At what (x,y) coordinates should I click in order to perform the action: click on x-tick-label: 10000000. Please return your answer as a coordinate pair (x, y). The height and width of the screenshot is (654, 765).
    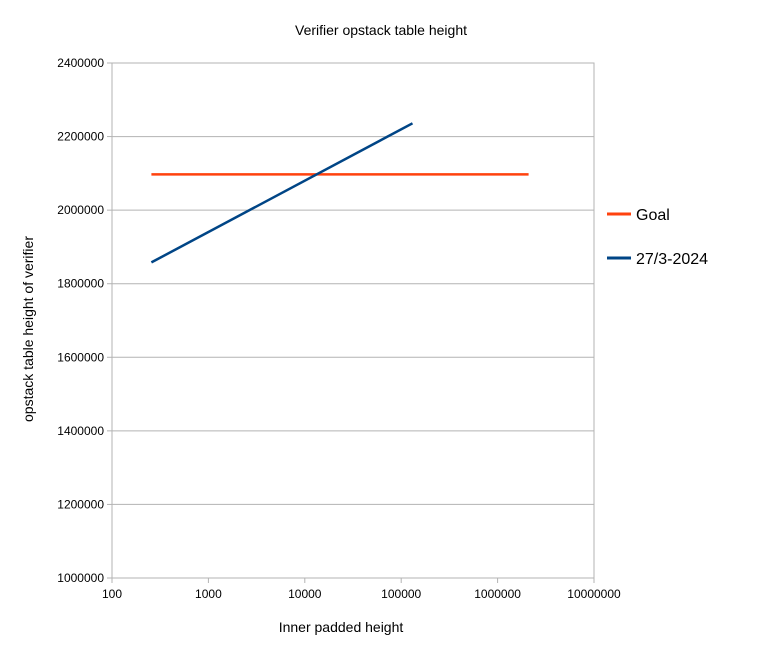
    Looking at the image, I should click on (594, 594).